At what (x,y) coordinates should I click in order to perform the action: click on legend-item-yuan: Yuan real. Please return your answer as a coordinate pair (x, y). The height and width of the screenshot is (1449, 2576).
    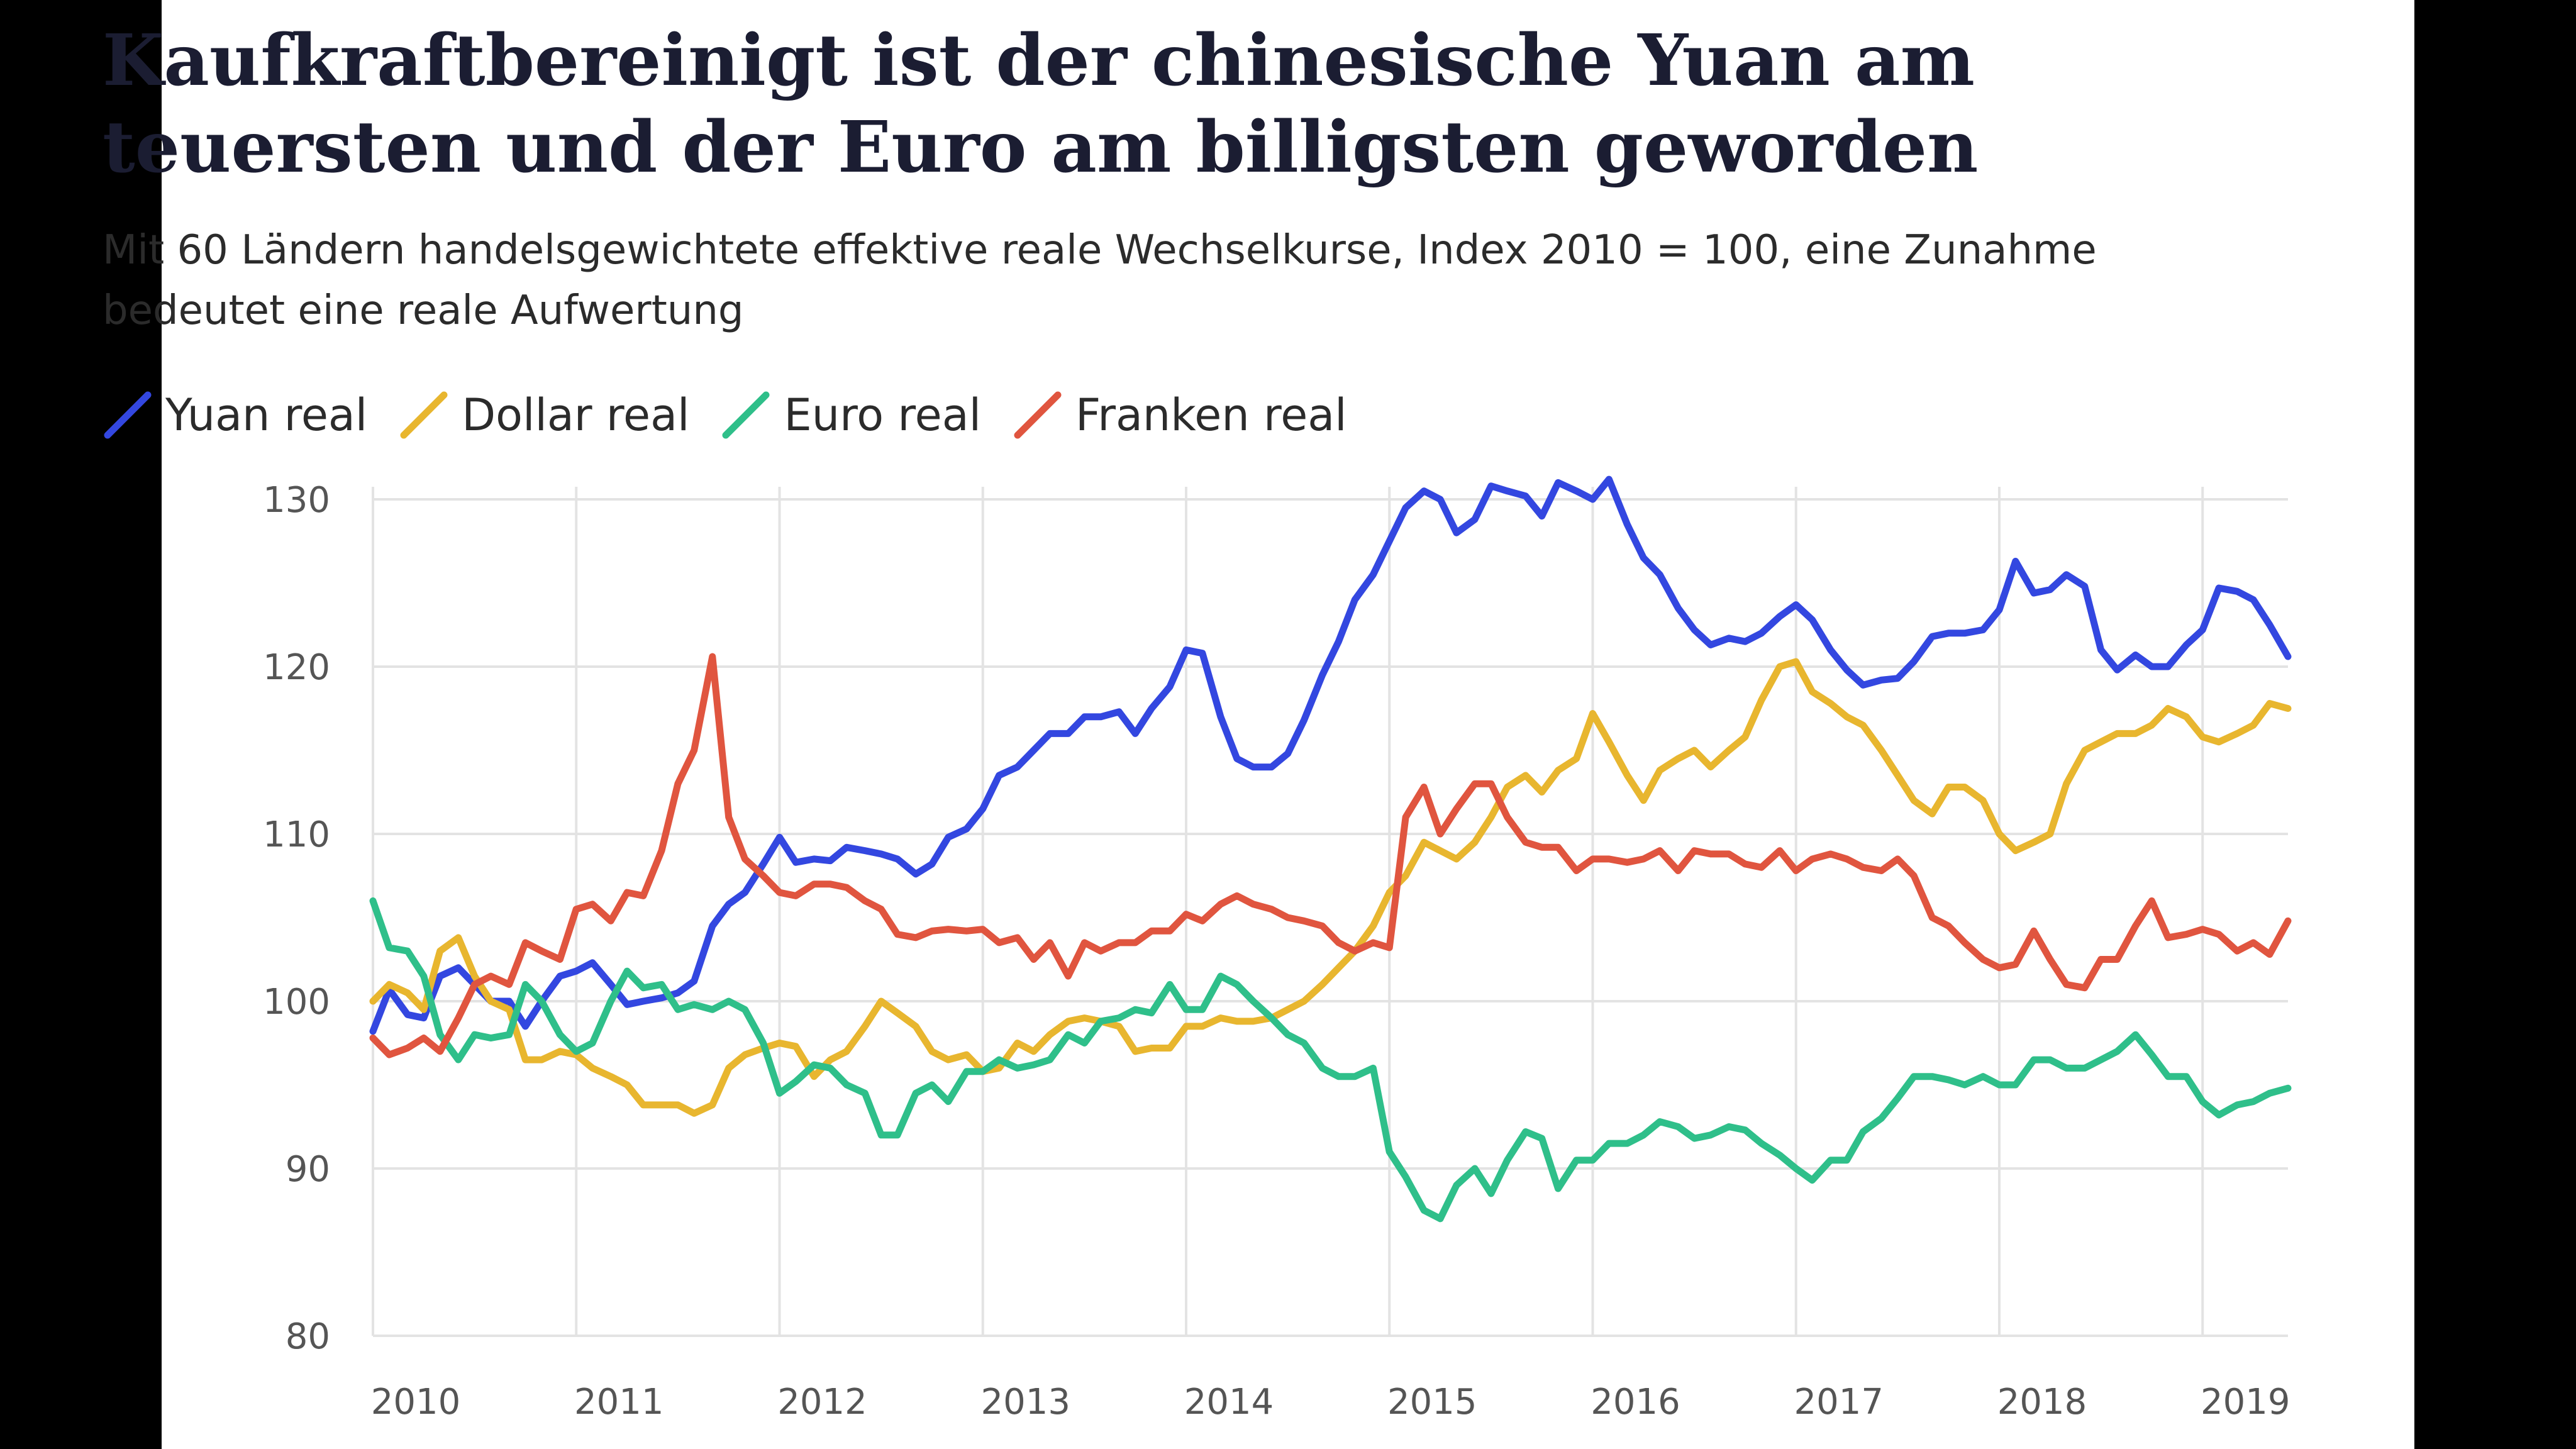
    Looking at the image, I should click on (235, 415).